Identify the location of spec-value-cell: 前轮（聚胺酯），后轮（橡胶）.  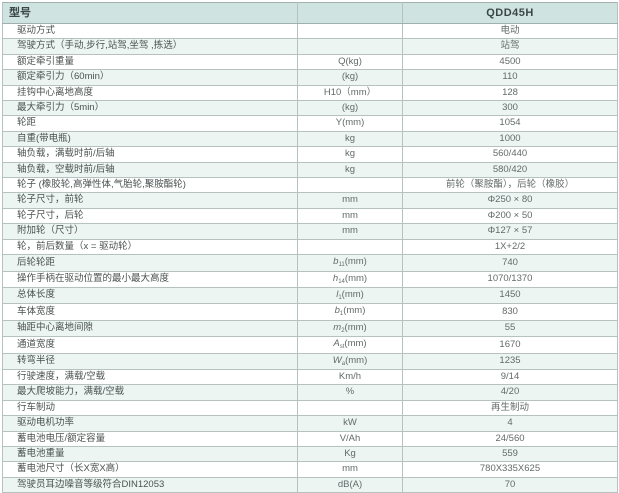
(510, 185).